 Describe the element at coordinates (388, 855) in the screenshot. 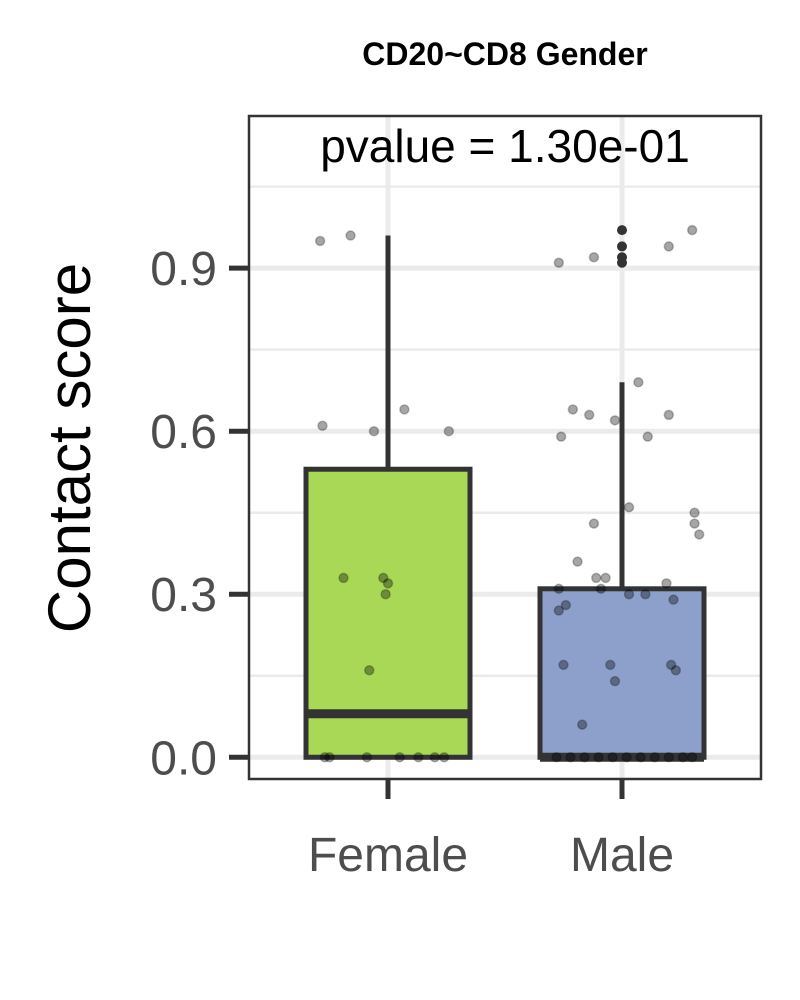

I see `x-tick-label-female: Female` at that location.